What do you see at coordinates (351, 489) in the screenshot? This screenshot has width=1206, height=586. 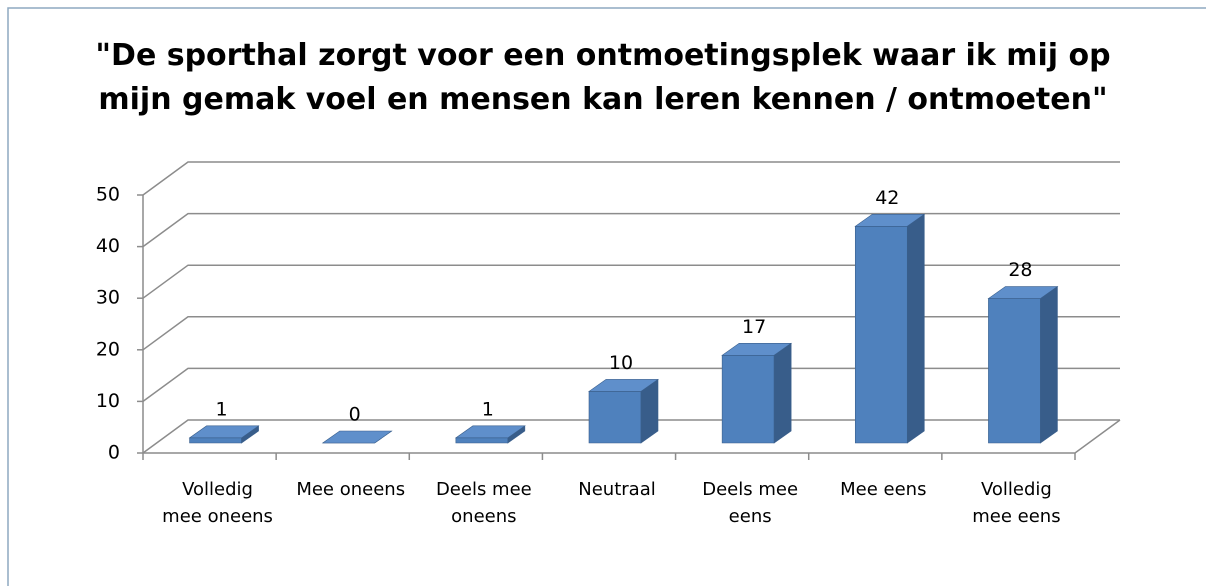 I see `x-tick-label: Mee oneens` at bounding box center [351, 489].